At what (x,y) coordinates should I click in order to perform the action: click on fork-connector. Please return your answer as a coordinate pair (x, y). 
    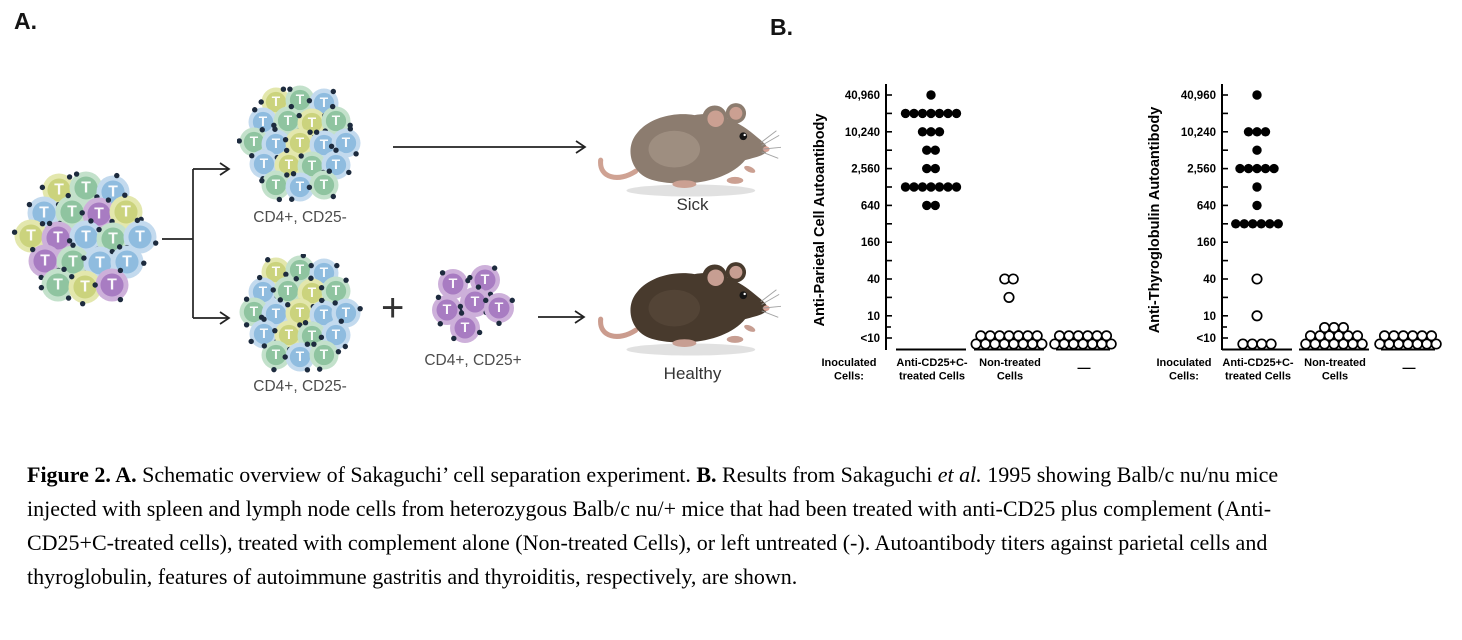
    Looking at the image, I should click on (196, 243).